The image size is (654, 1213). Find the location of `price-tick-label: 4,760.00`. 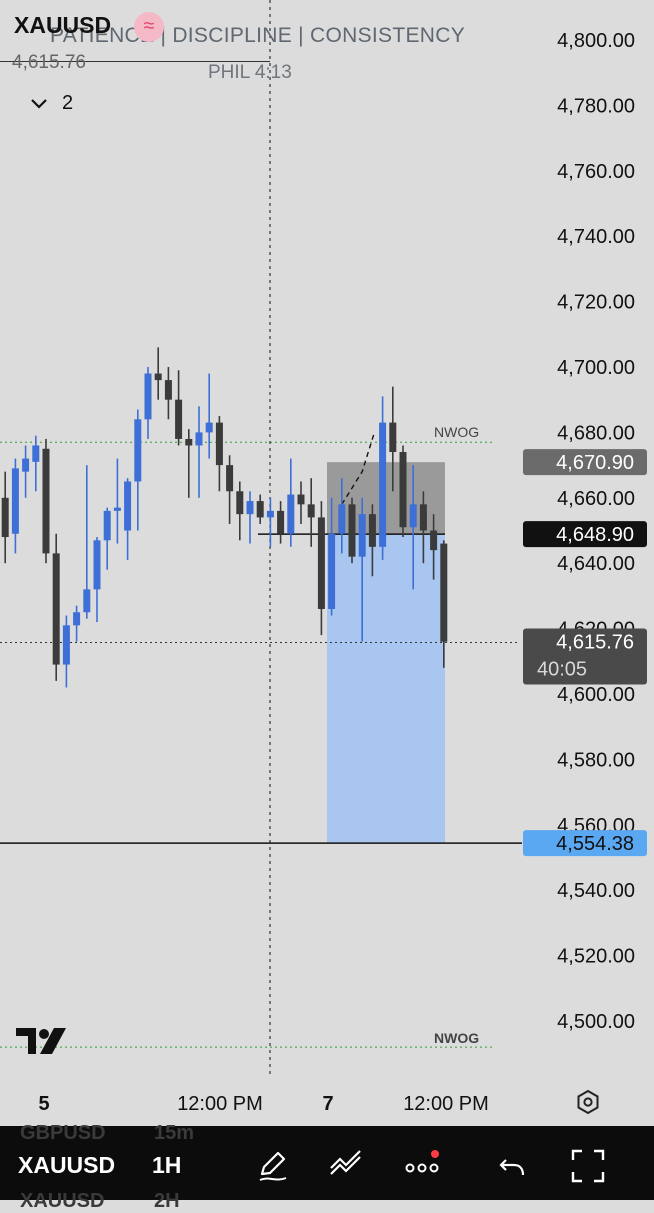

price-tick-label: 4,760.00 is located at coordinates (596, 172).